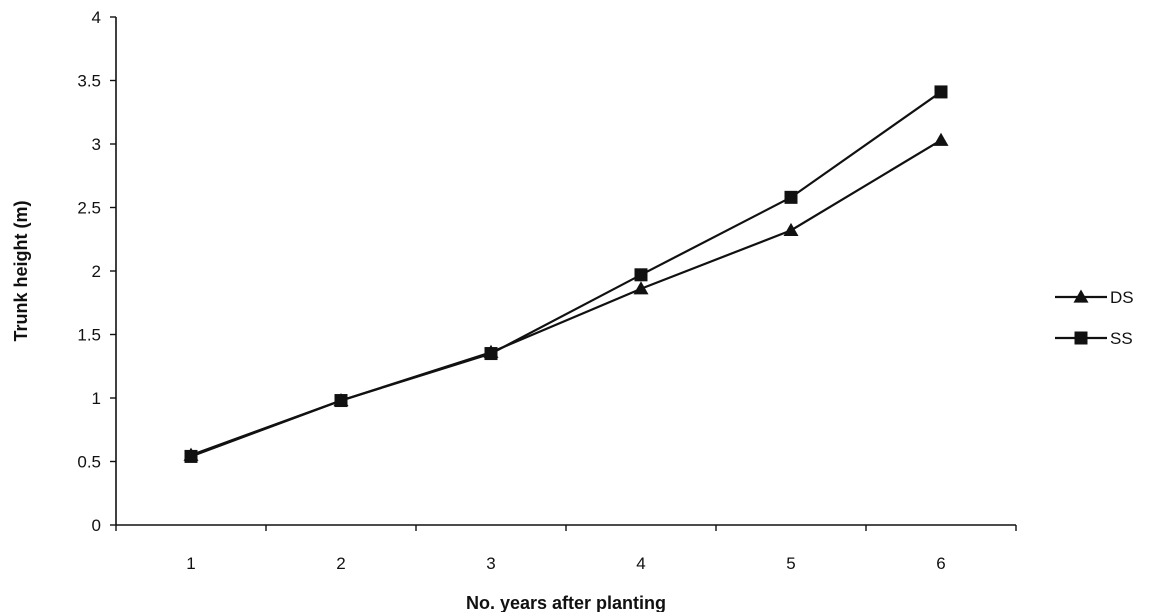  I want to click on x-tick-label: 2, so click(340, 563).